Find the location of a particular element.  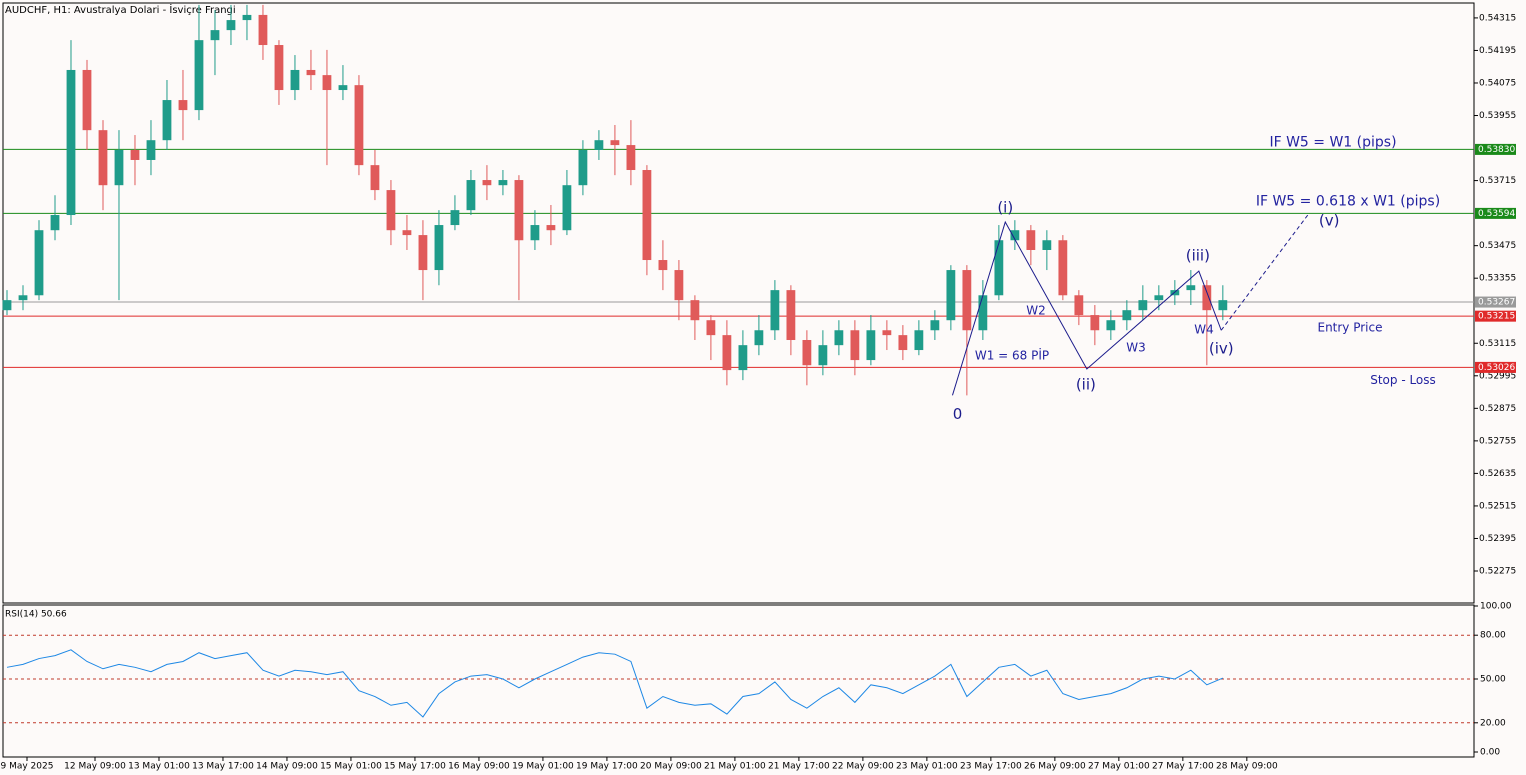

wave-segment-label: W2 is located at coordinates (1036, 311).